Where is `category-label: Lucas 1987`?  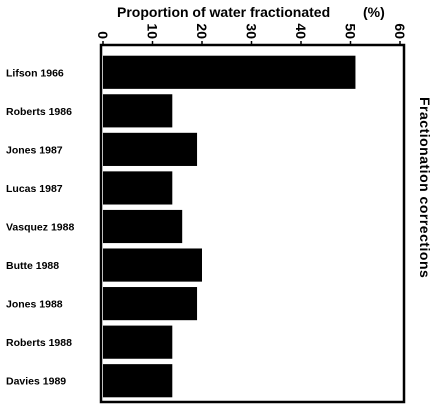 category-label: Lucas 1987 is located at coordinates (34, 189).